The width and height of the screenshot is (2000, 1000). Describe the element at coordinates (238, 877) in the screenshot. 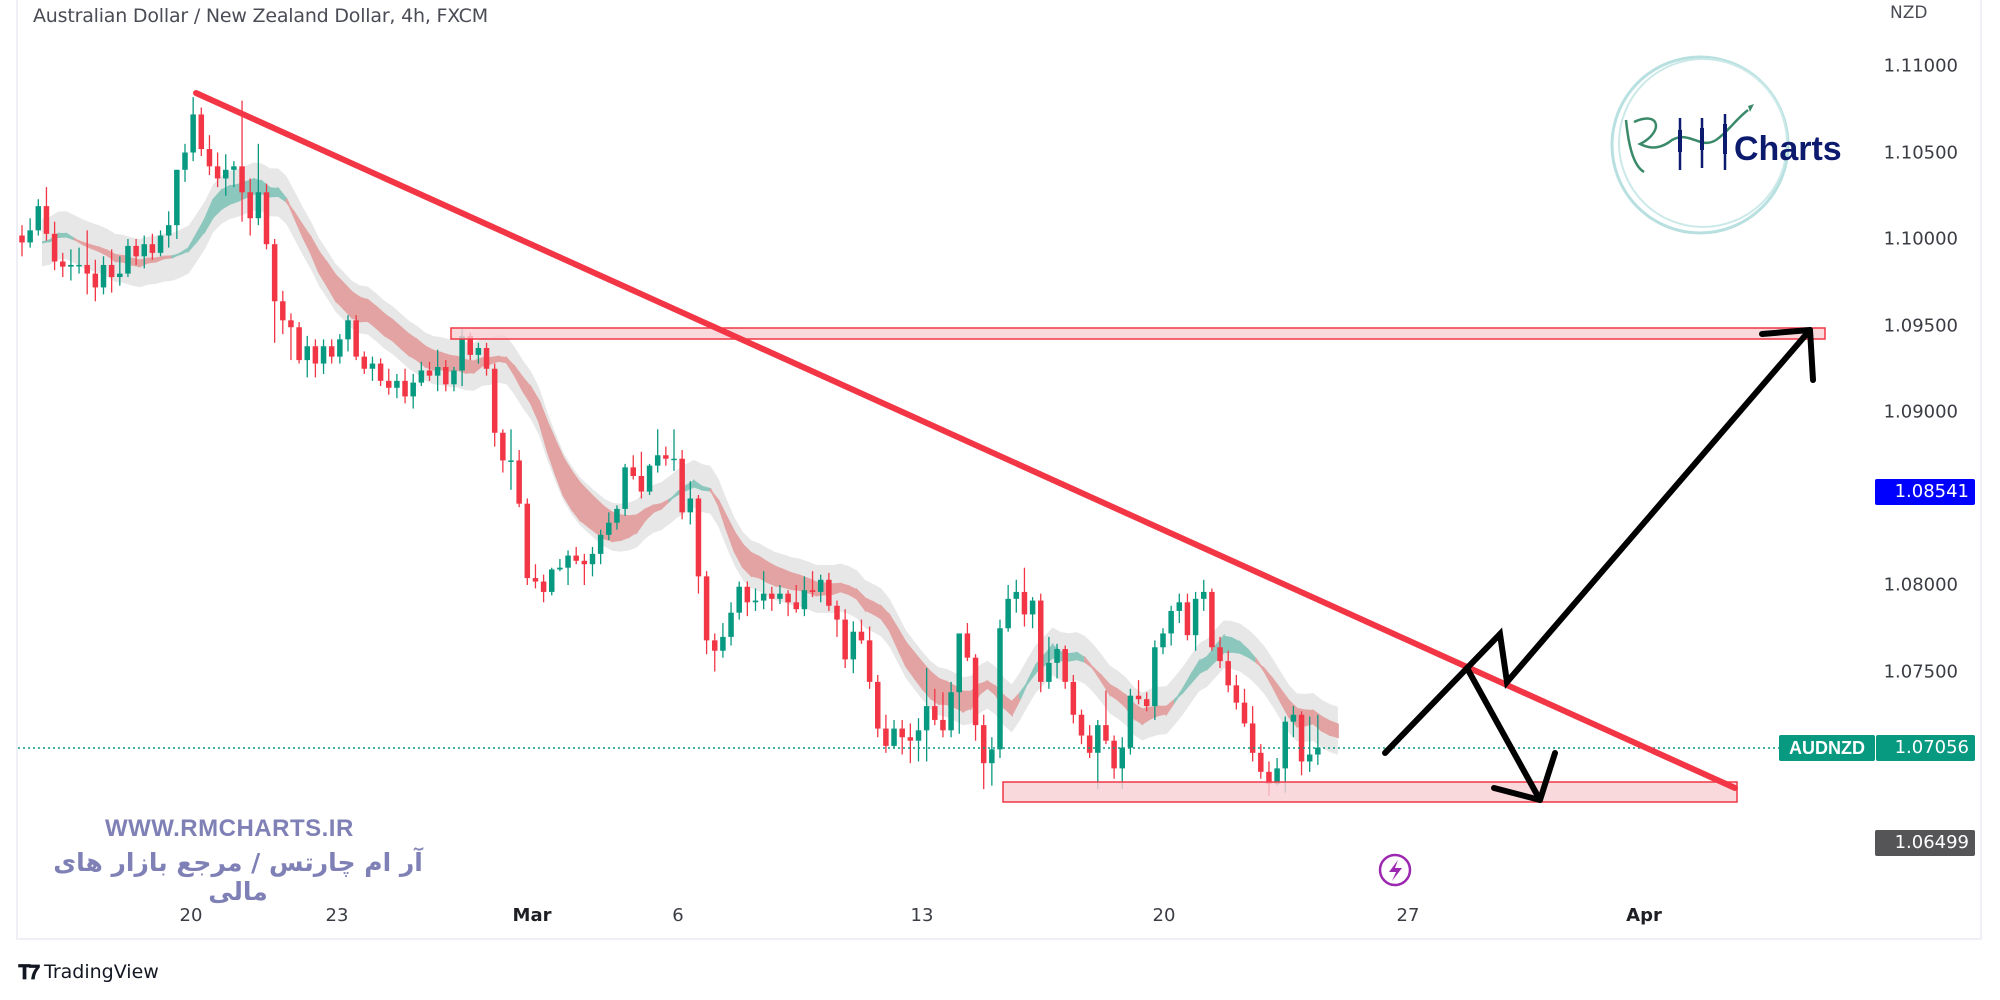

I see `watermark-tagline: آر ام چارتس / مرجع بازار های مالی` at that location.